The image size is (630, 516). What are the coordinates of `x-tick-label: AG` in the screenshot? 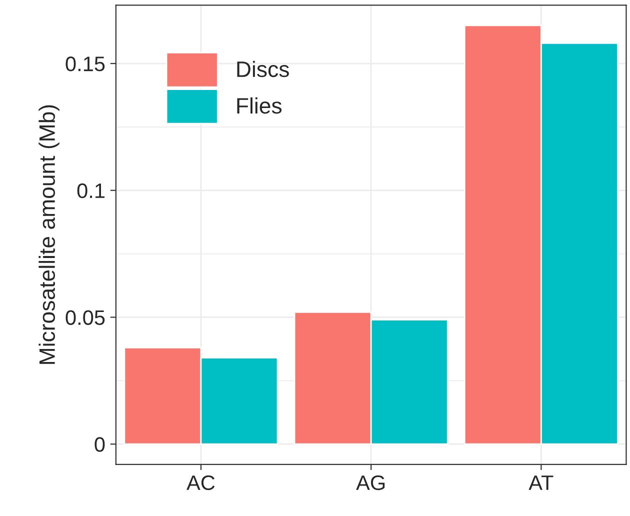 It's located at (370, 482).